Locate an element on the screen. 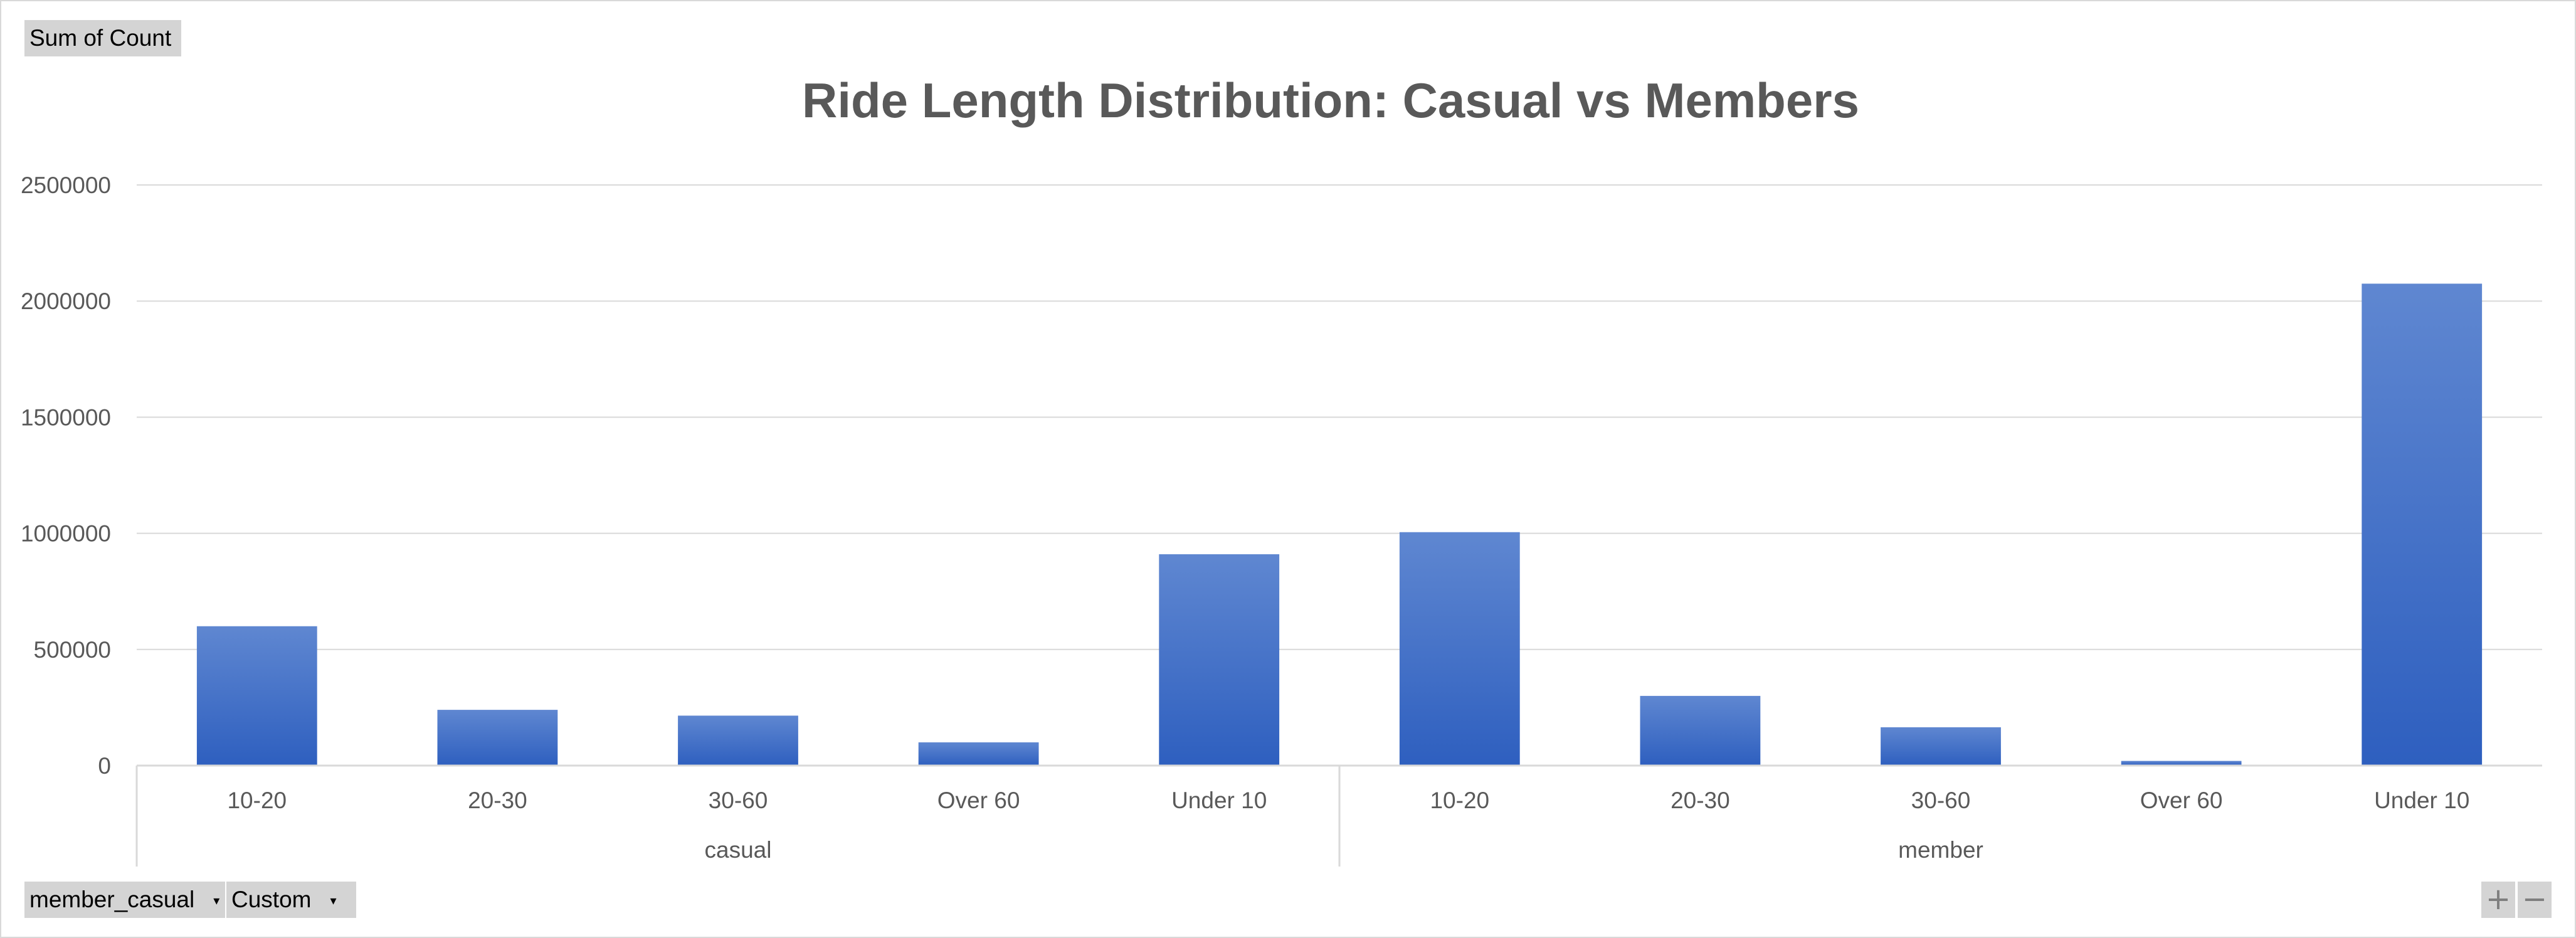  minus-icon: − is located at coordinates (2534, 899).